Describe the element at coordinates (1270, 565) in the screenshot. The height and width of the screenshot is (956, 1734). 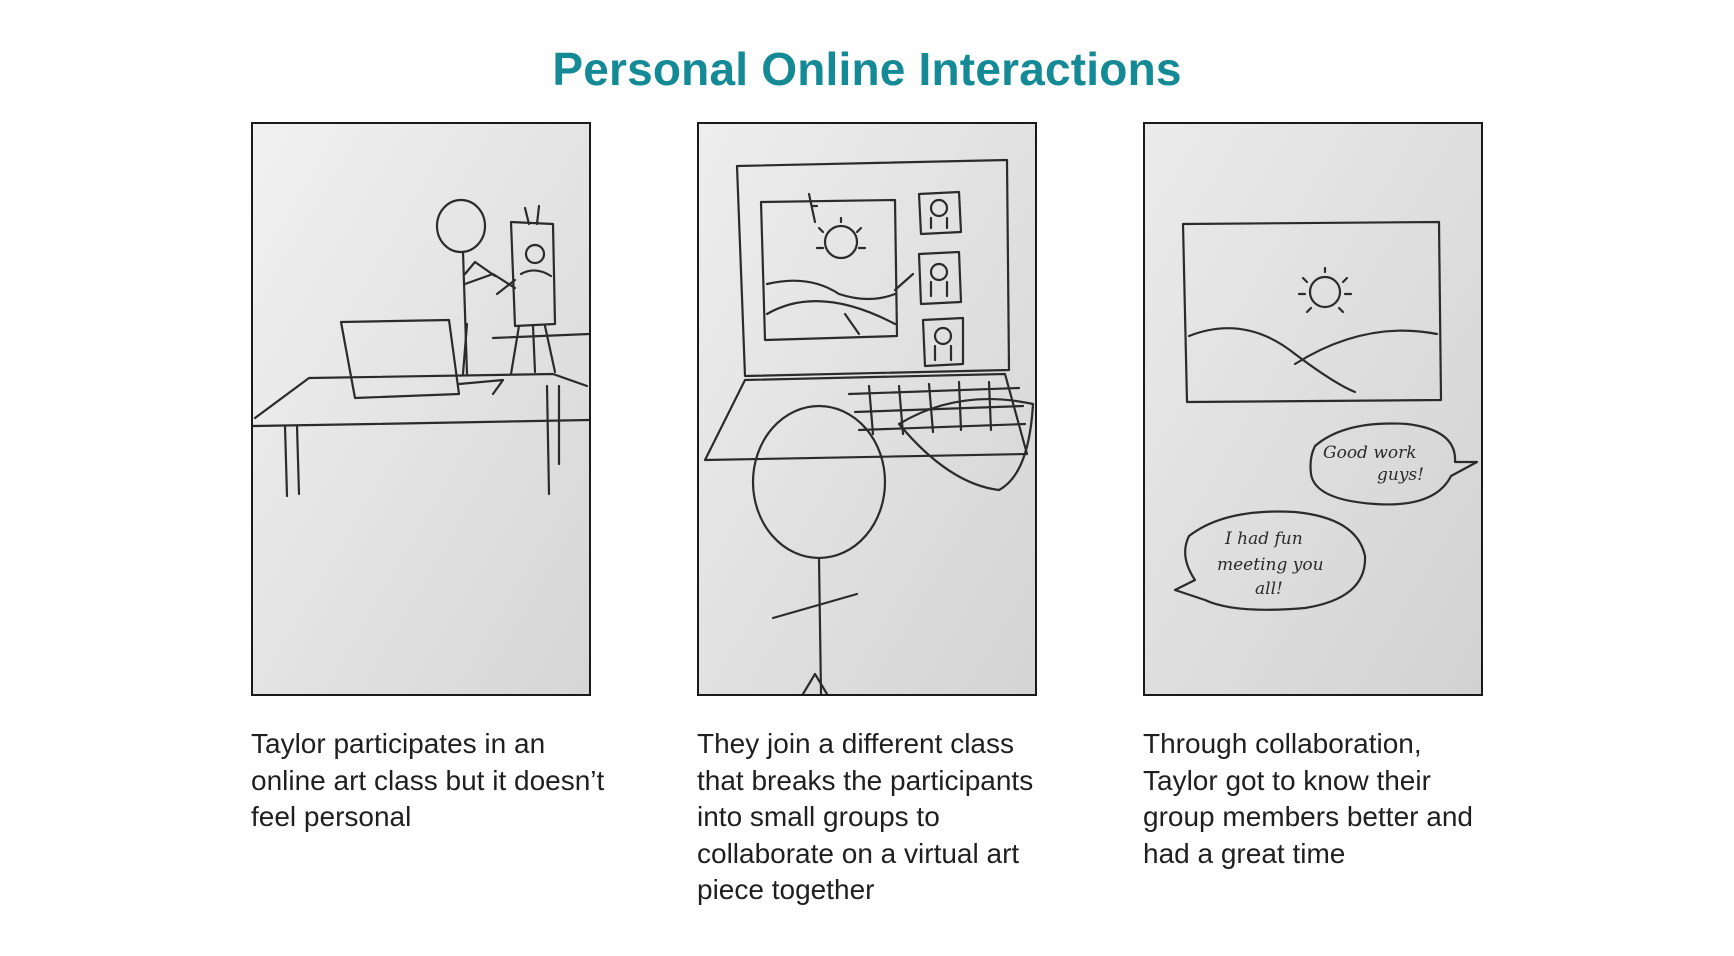
I see `bubble-2-line-2: meeting you` at that location.